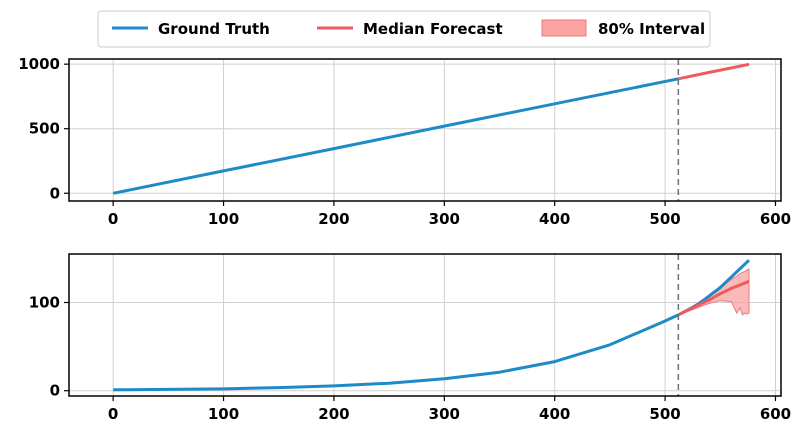  I want to click on legend-label: 80% Interval, so click(651, 29).